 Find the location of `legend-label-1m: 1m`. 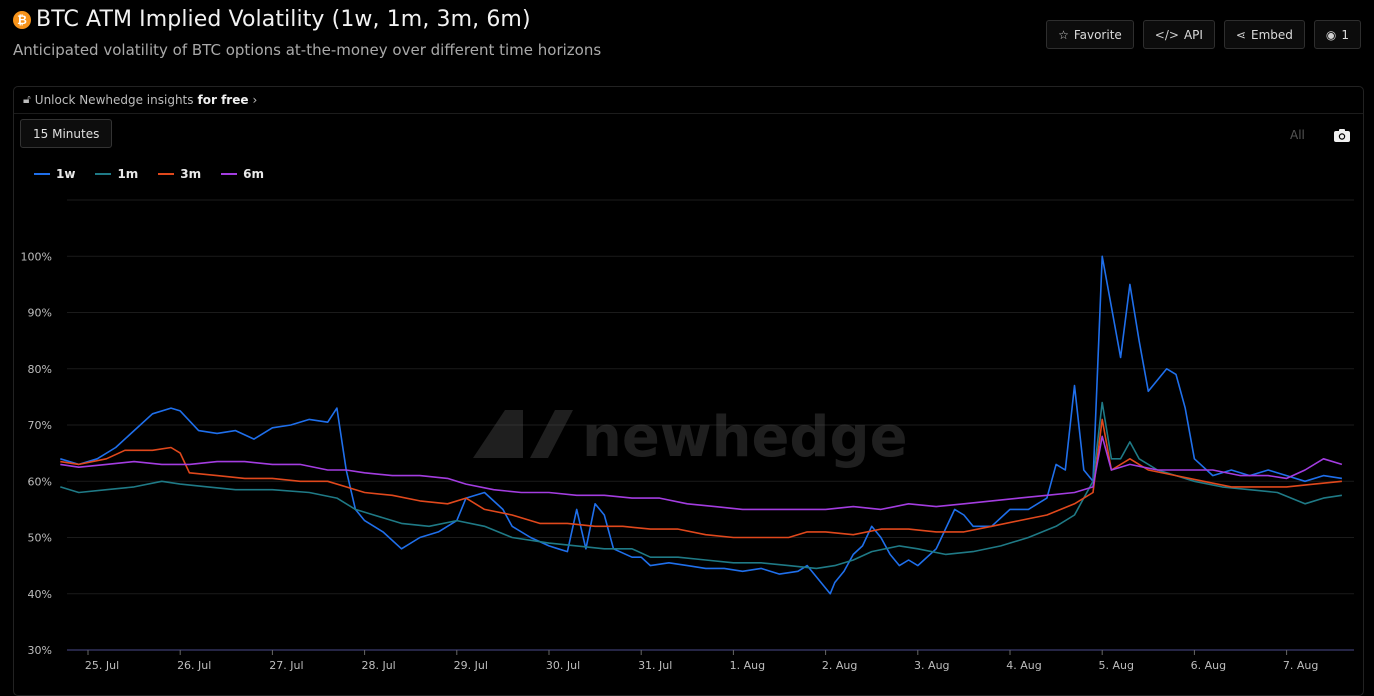

legend-label-1m: 1m is located at coordinates (128, 174).